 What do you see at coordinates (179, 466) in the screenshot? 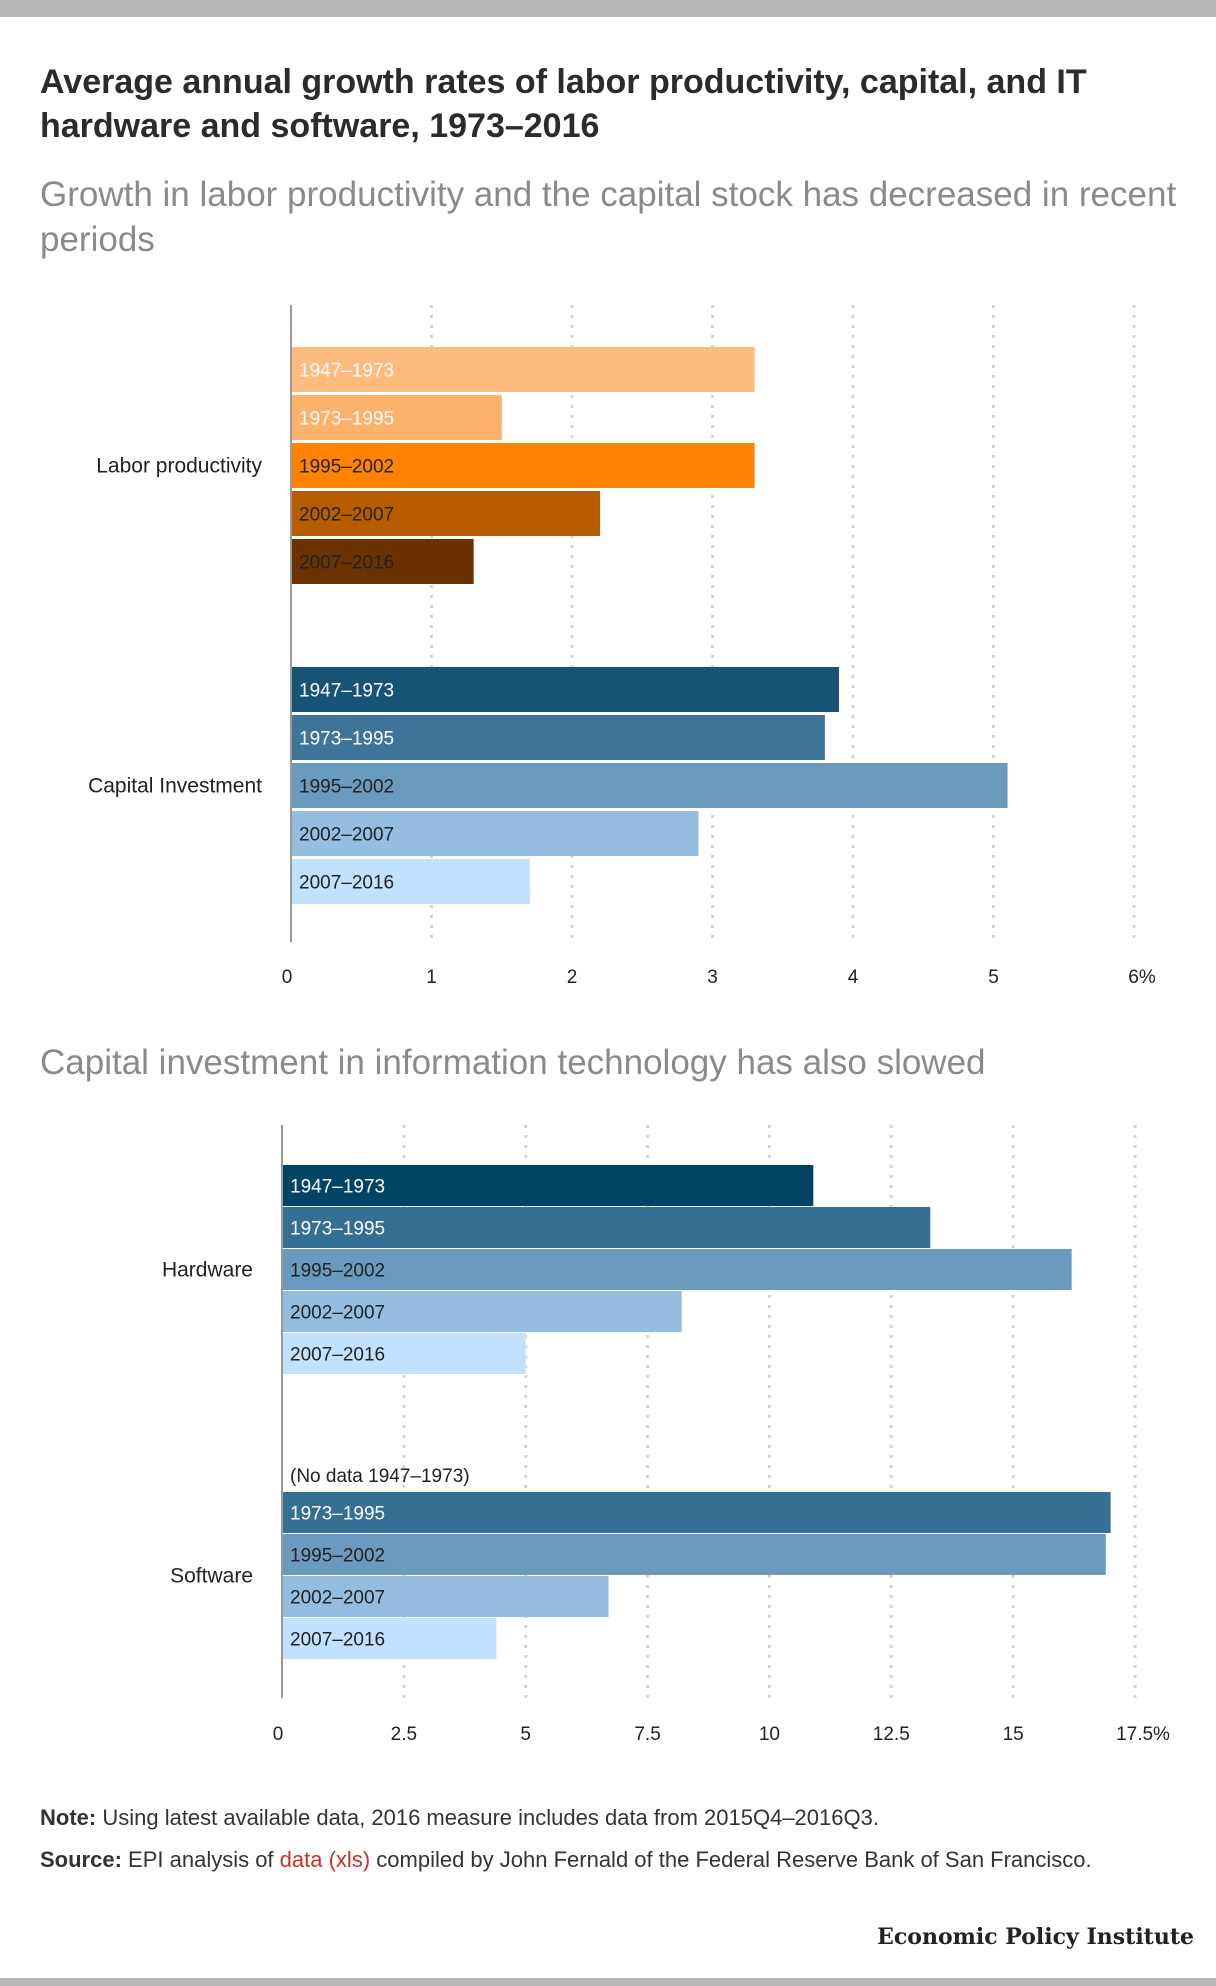
I see `category-label-labor-productivity: Labor productivity` at bounding box center [179, 466].